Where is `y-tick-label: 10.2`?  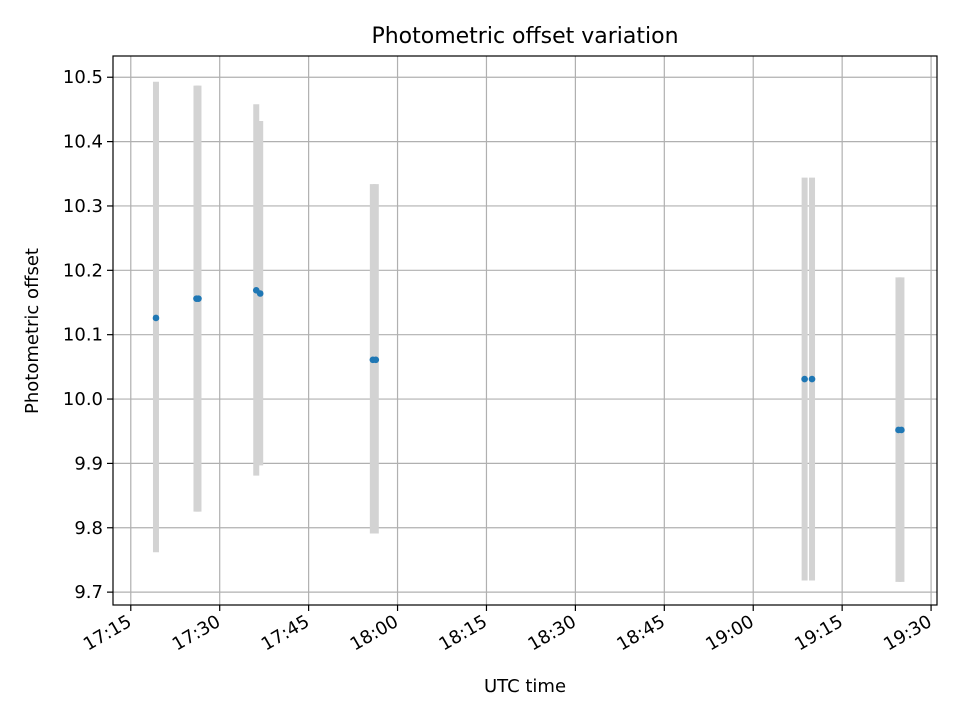 y-tick-label: 10.2 is located at coordinates (83, 270).